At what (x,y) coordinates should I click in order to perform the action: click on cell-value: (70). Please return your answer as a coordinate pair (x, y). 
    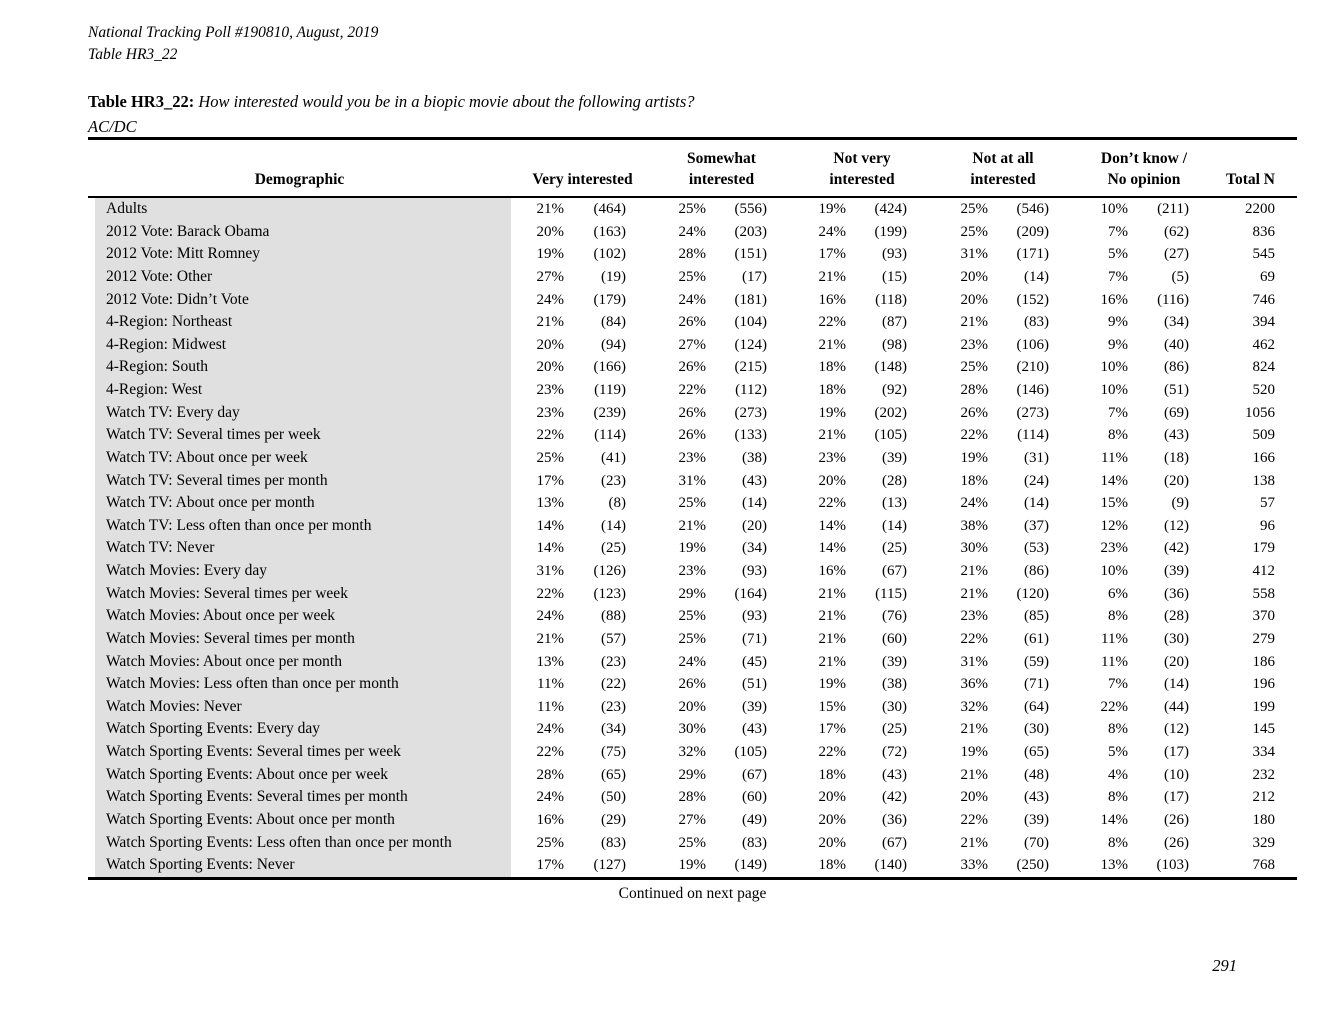
    Looking at the image, I should click on (1036, 842).